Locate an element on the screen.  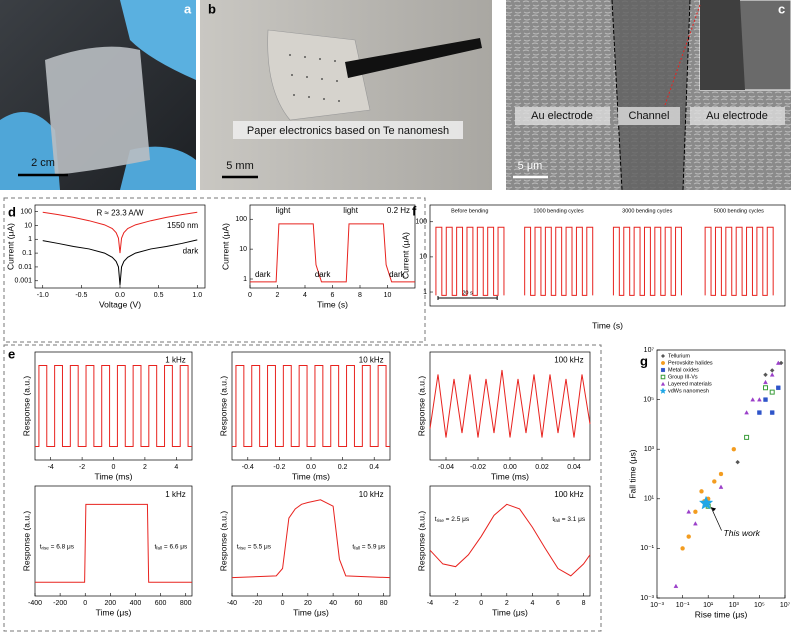
panel-label: b is located at coordinates (212, 8).